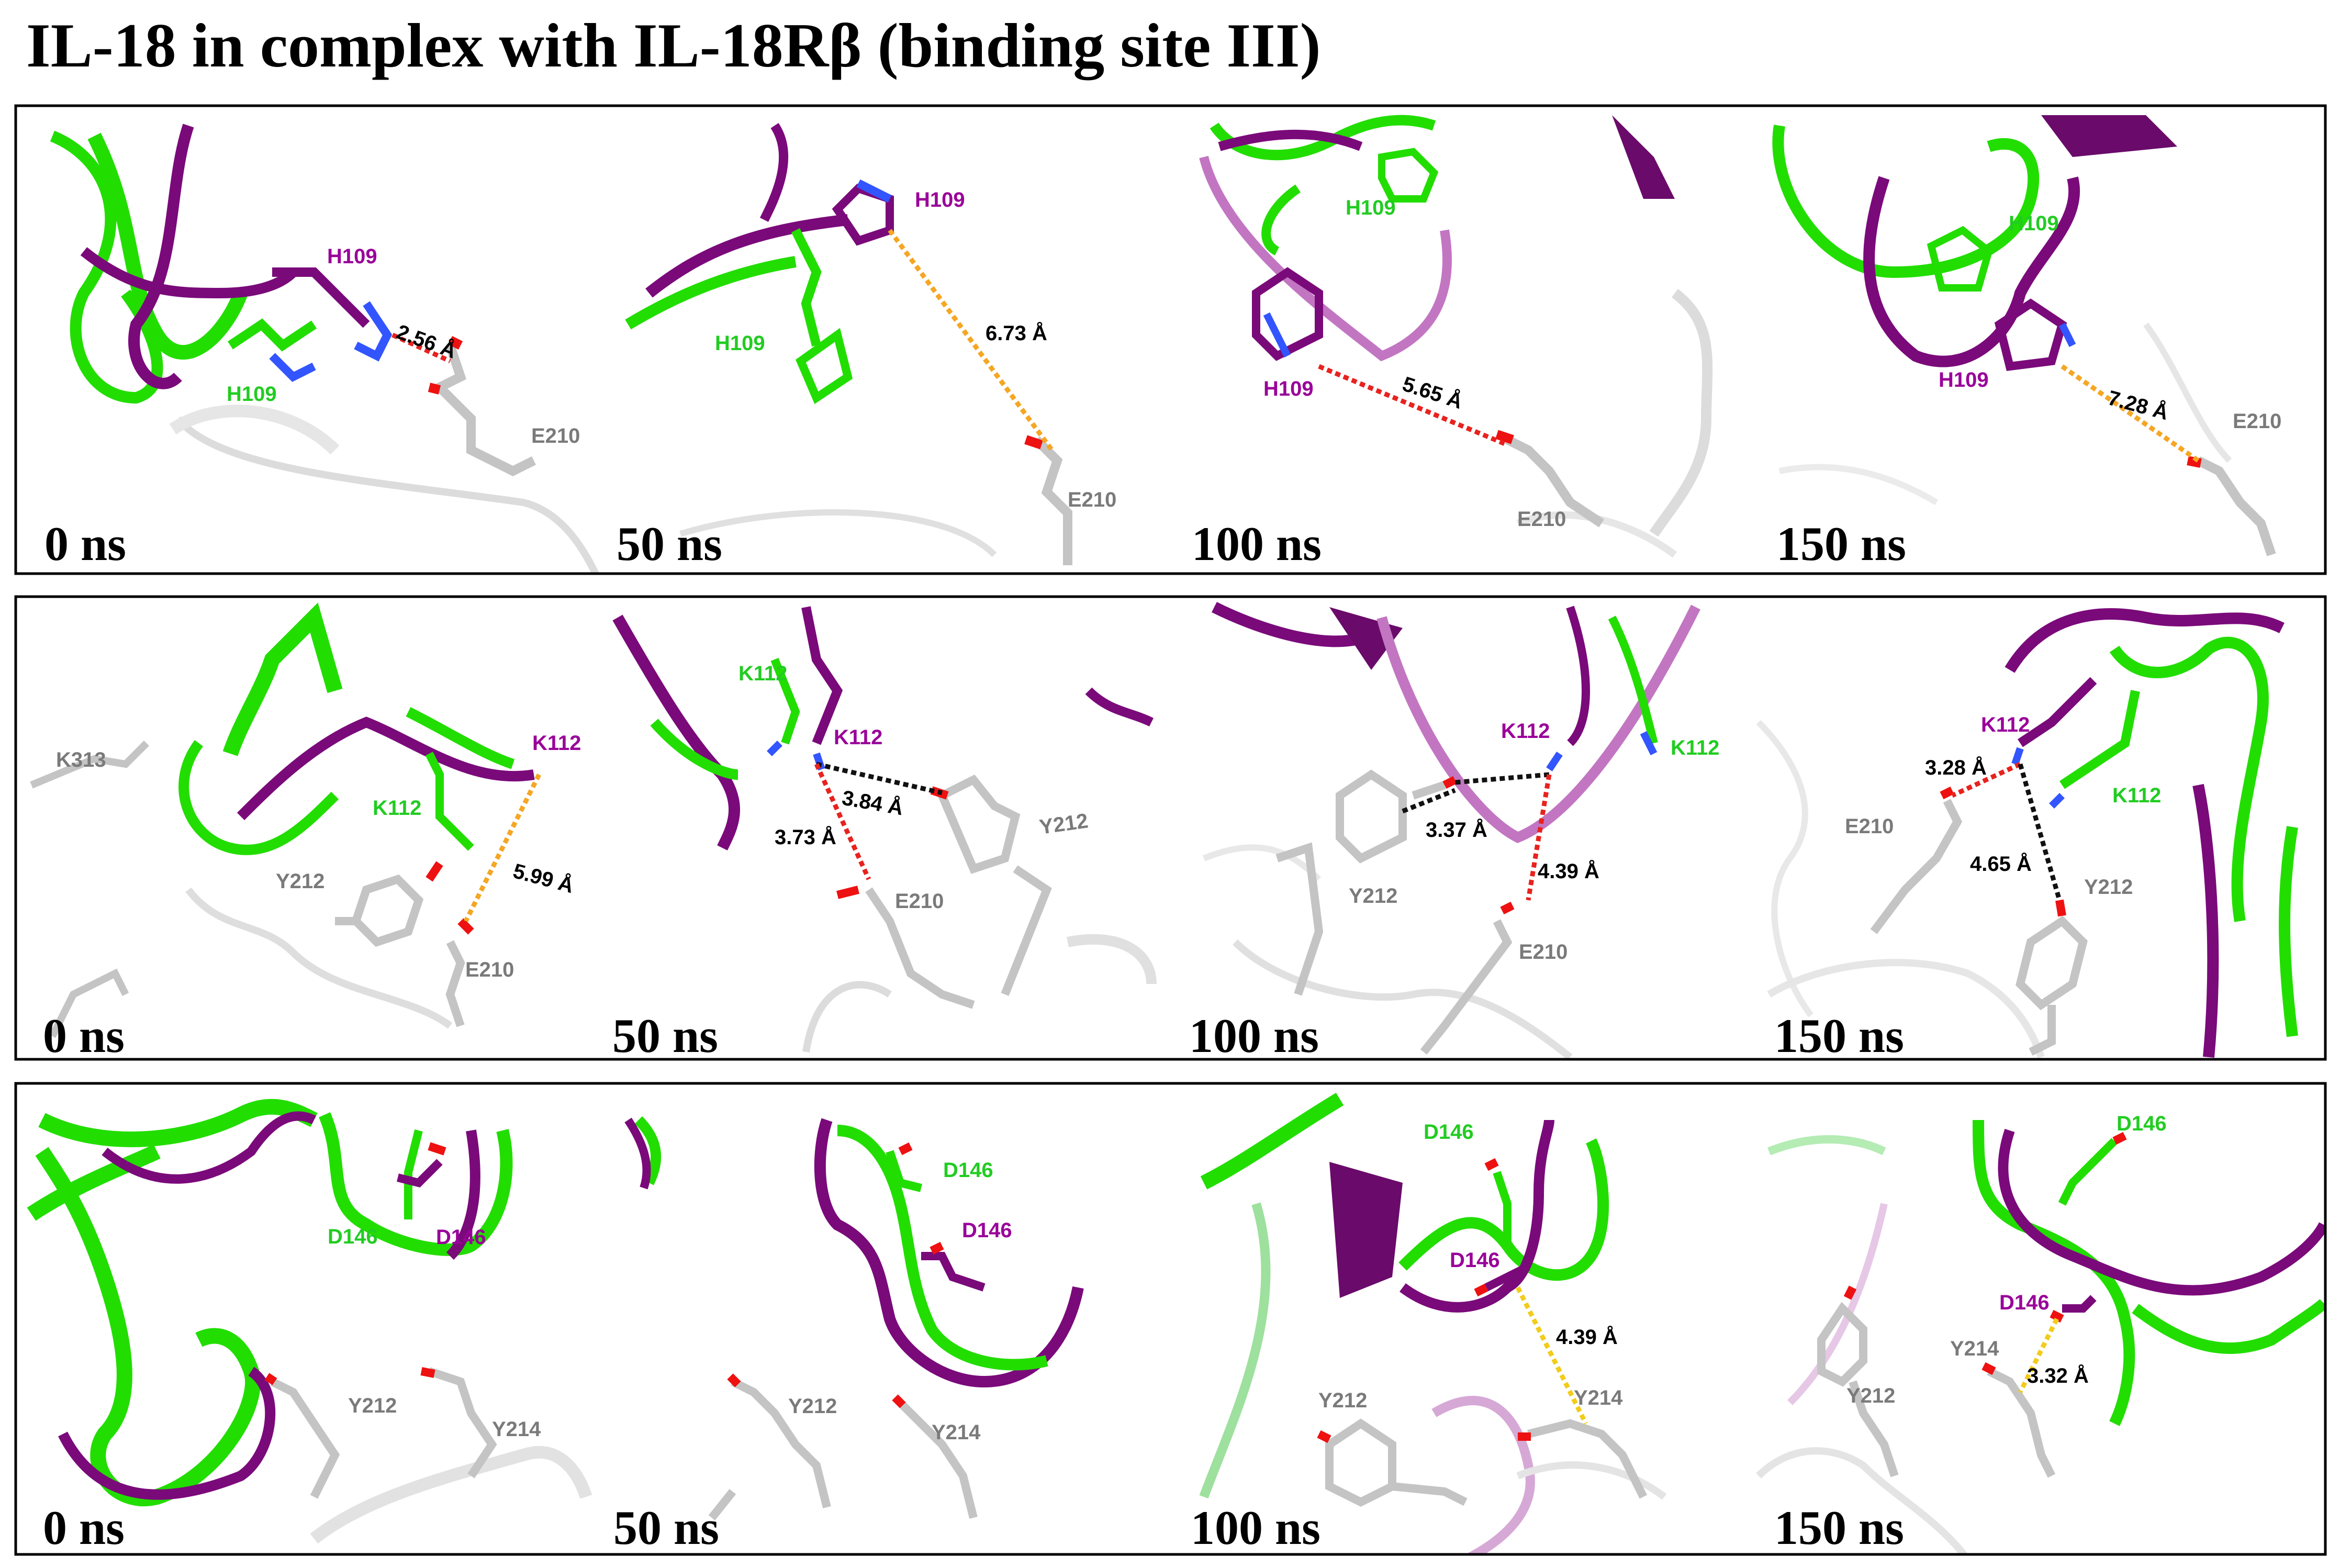 This screenshot has height=1568, width=2340. Describe the element at coordinates (666, 1527) in the screenshot. I see `row3-time-2: 50 ns` at that location.